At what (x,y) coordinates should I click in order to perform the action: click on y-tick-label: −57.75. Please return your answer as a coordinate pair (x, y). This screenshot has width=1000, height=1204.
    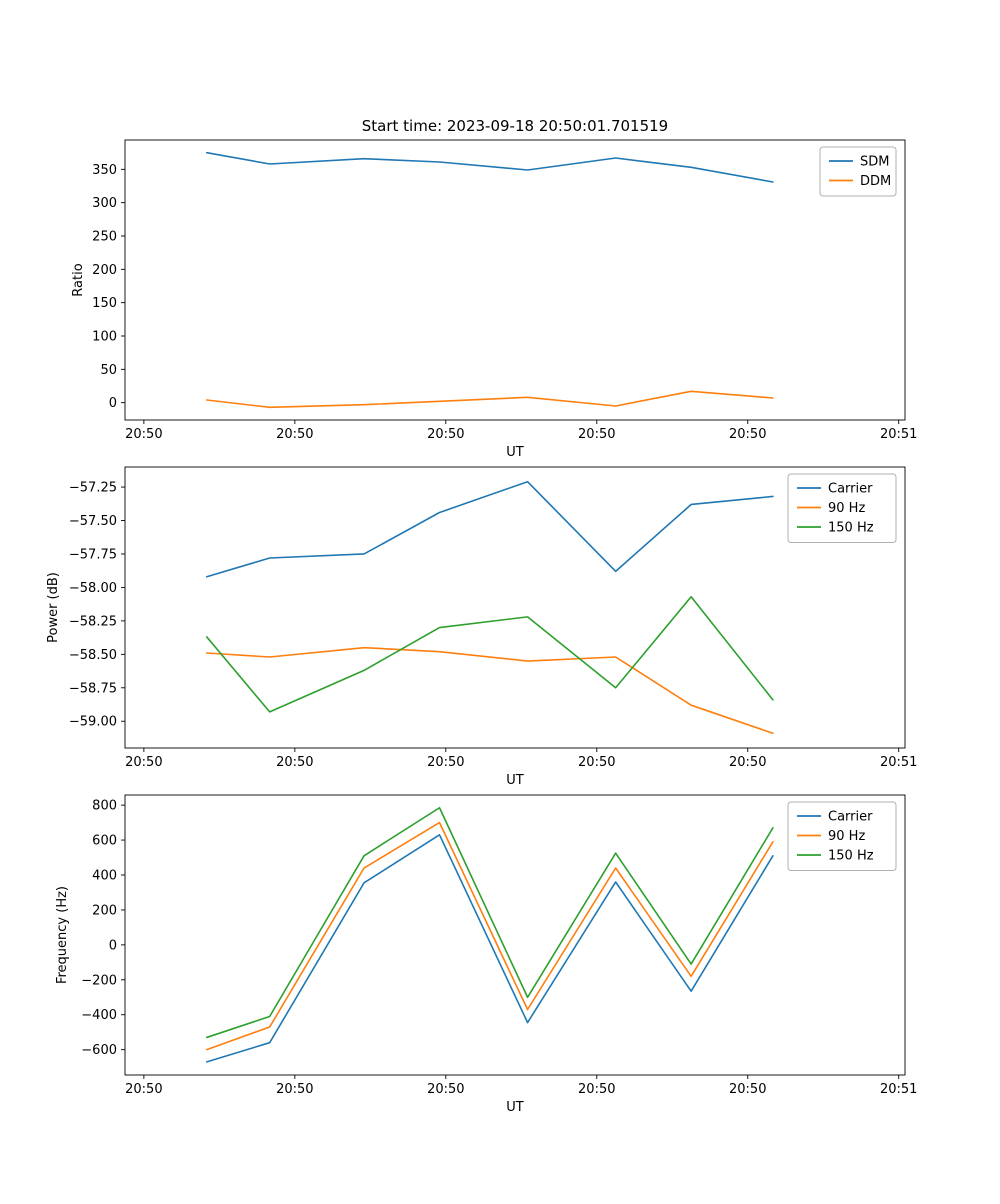
    Looking at the image, I should click on (93, 554).